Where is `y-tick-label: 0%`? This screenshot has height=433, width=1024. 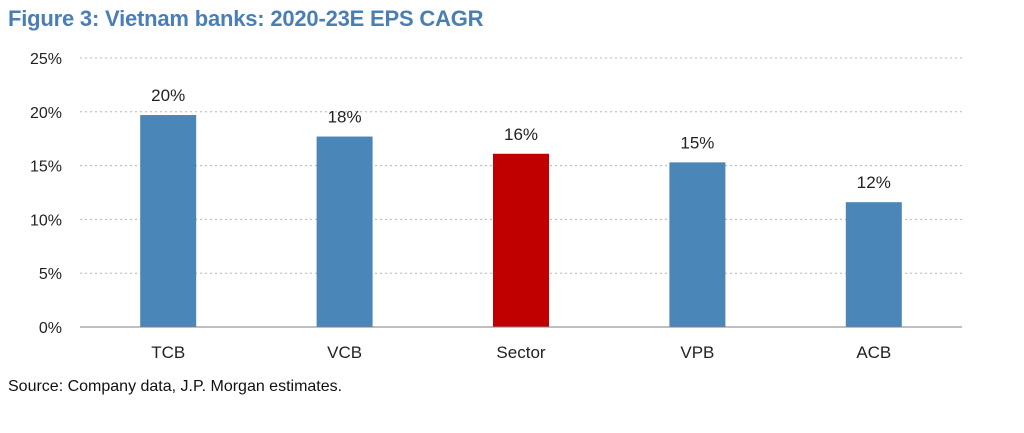
y-tick-label: 0% is located at coordinates (50, 328).